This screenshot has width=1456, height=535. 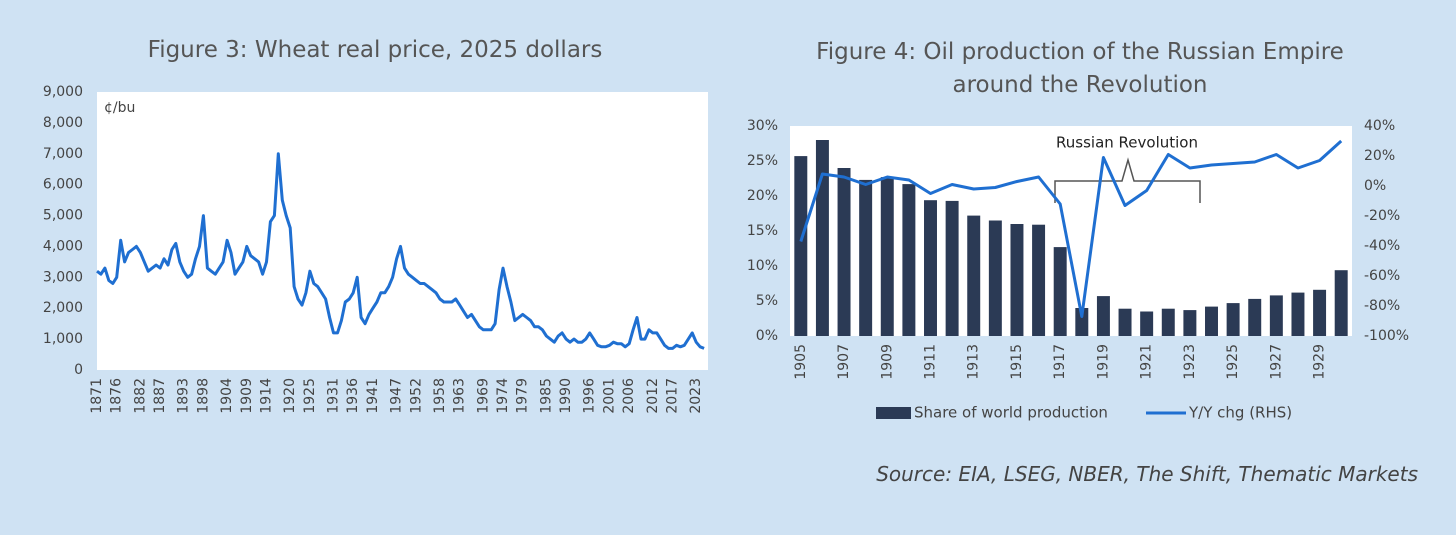 I want to click on x-tick-label: 1963, so click(x=460, y=396).